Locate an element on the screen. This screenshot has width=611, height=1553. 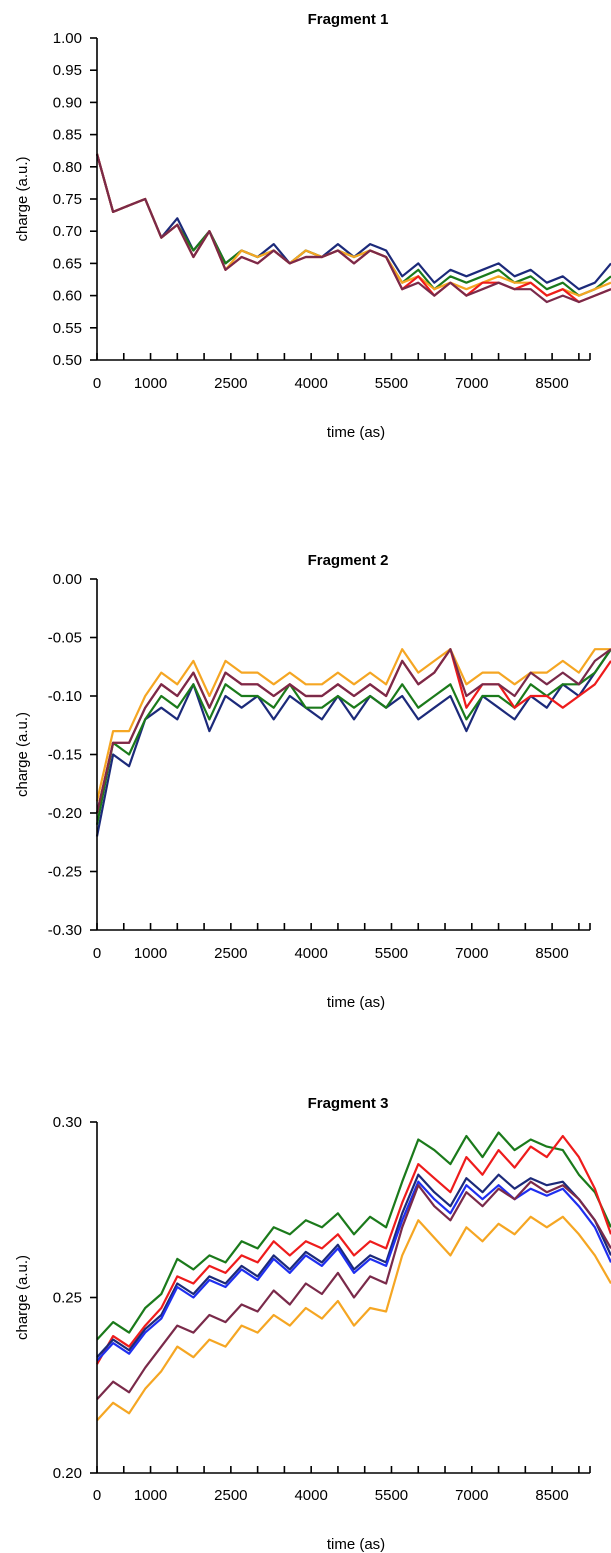
y-tick-label: 0.70 is located at coordinates (67, 231).